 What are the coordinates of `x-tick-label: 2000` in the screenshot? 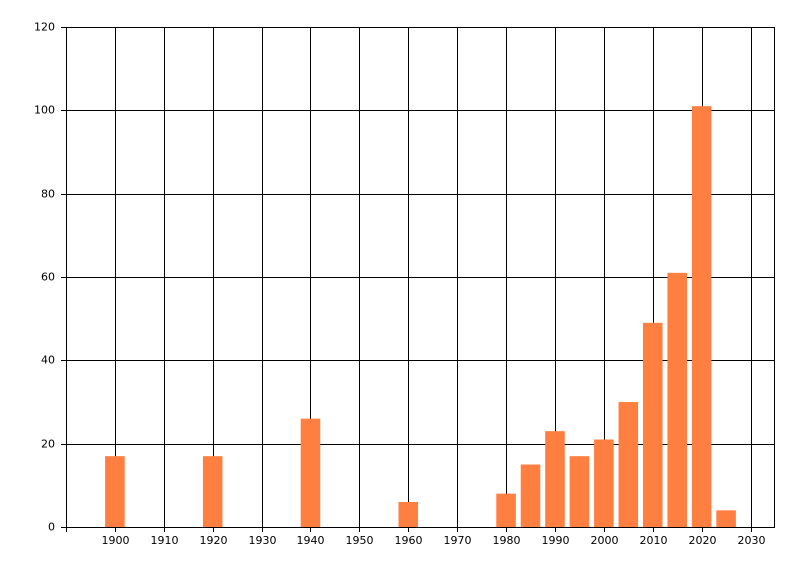 It's located at (605, 540).